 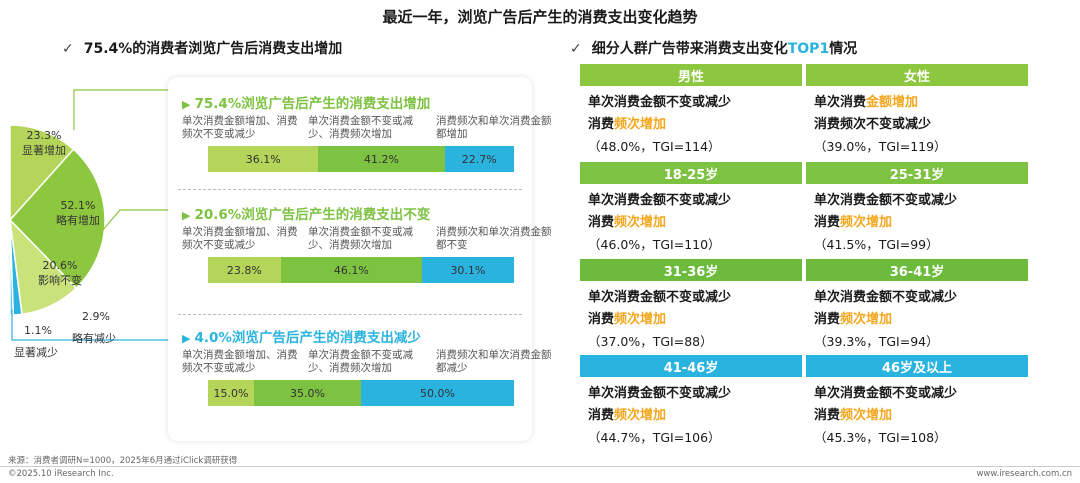 What do you see at coordinates (38, 330) in the screenshot?
I see `pie-label-5-value: 1.1%` at bounding box center [38, 330].